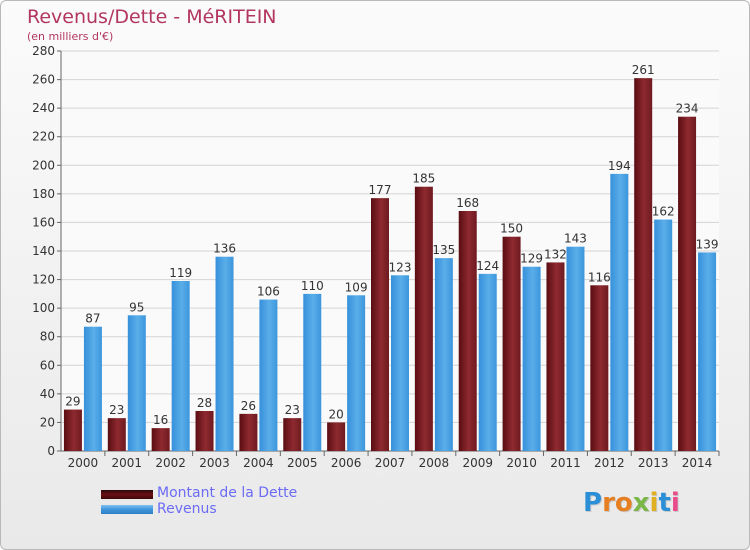 The image size is (750, 550). I want to click on legend-swatch-revenus, so click(127, 509).